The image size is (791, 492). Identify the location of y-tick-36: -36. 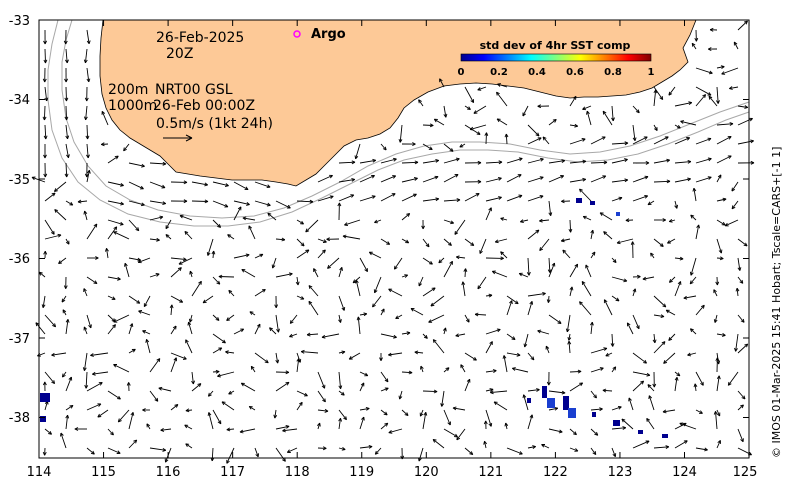
(19, 259).